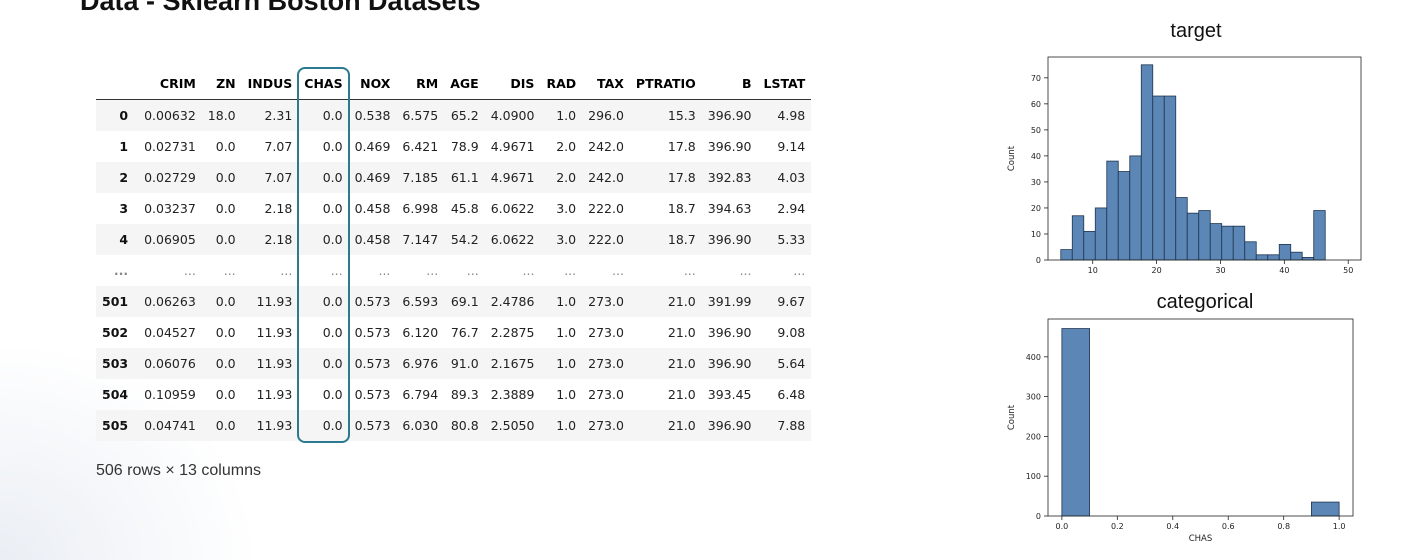 The height and width of the screenshot is (560, 1410). Describe the element at coordinates (512, 363) in the screenshot. I see `table-cell: 2.1675` at that location.